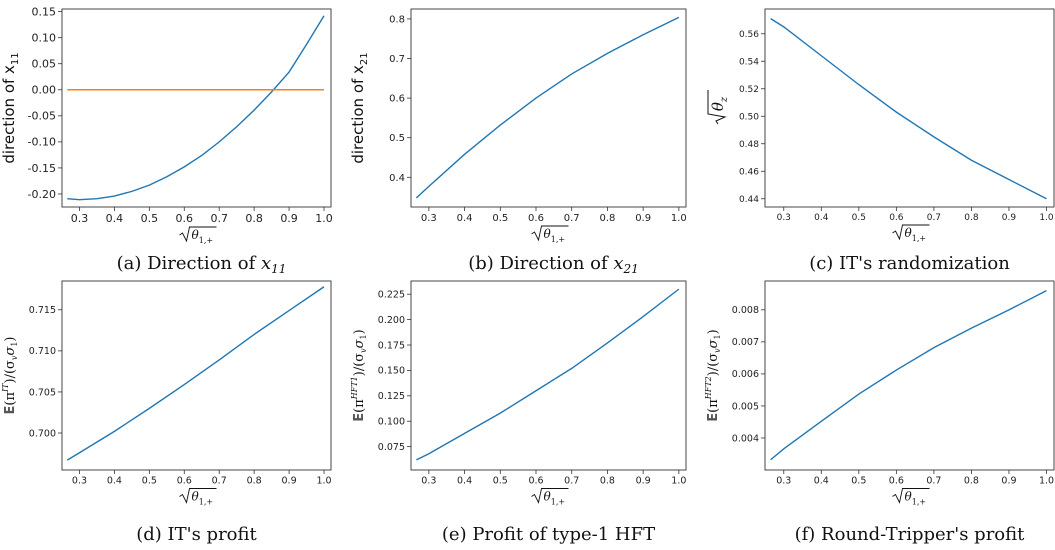 The width and height of the screenshot is (1055, 550). Describe the element at coordinates (553, 264) in the screenshot. I see `caption-b: (b) Direction of x21` at that location.